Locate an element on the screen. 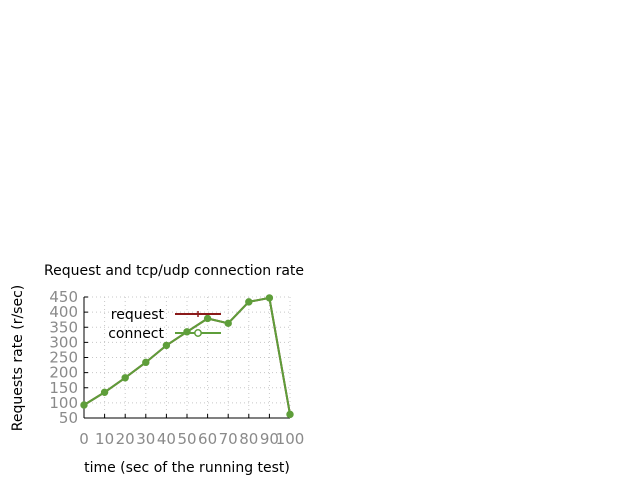 The width and height of the screenshot is (640, 480). x-axis-label: time (sec of the running test) is located at coordinates (187, 468).